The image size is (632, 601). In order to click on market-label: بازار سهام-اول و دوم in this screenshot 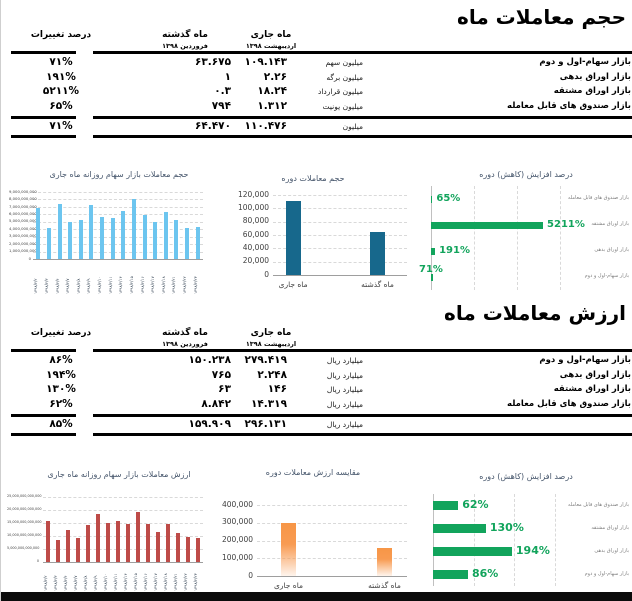, I will do `click(585, 62)`.